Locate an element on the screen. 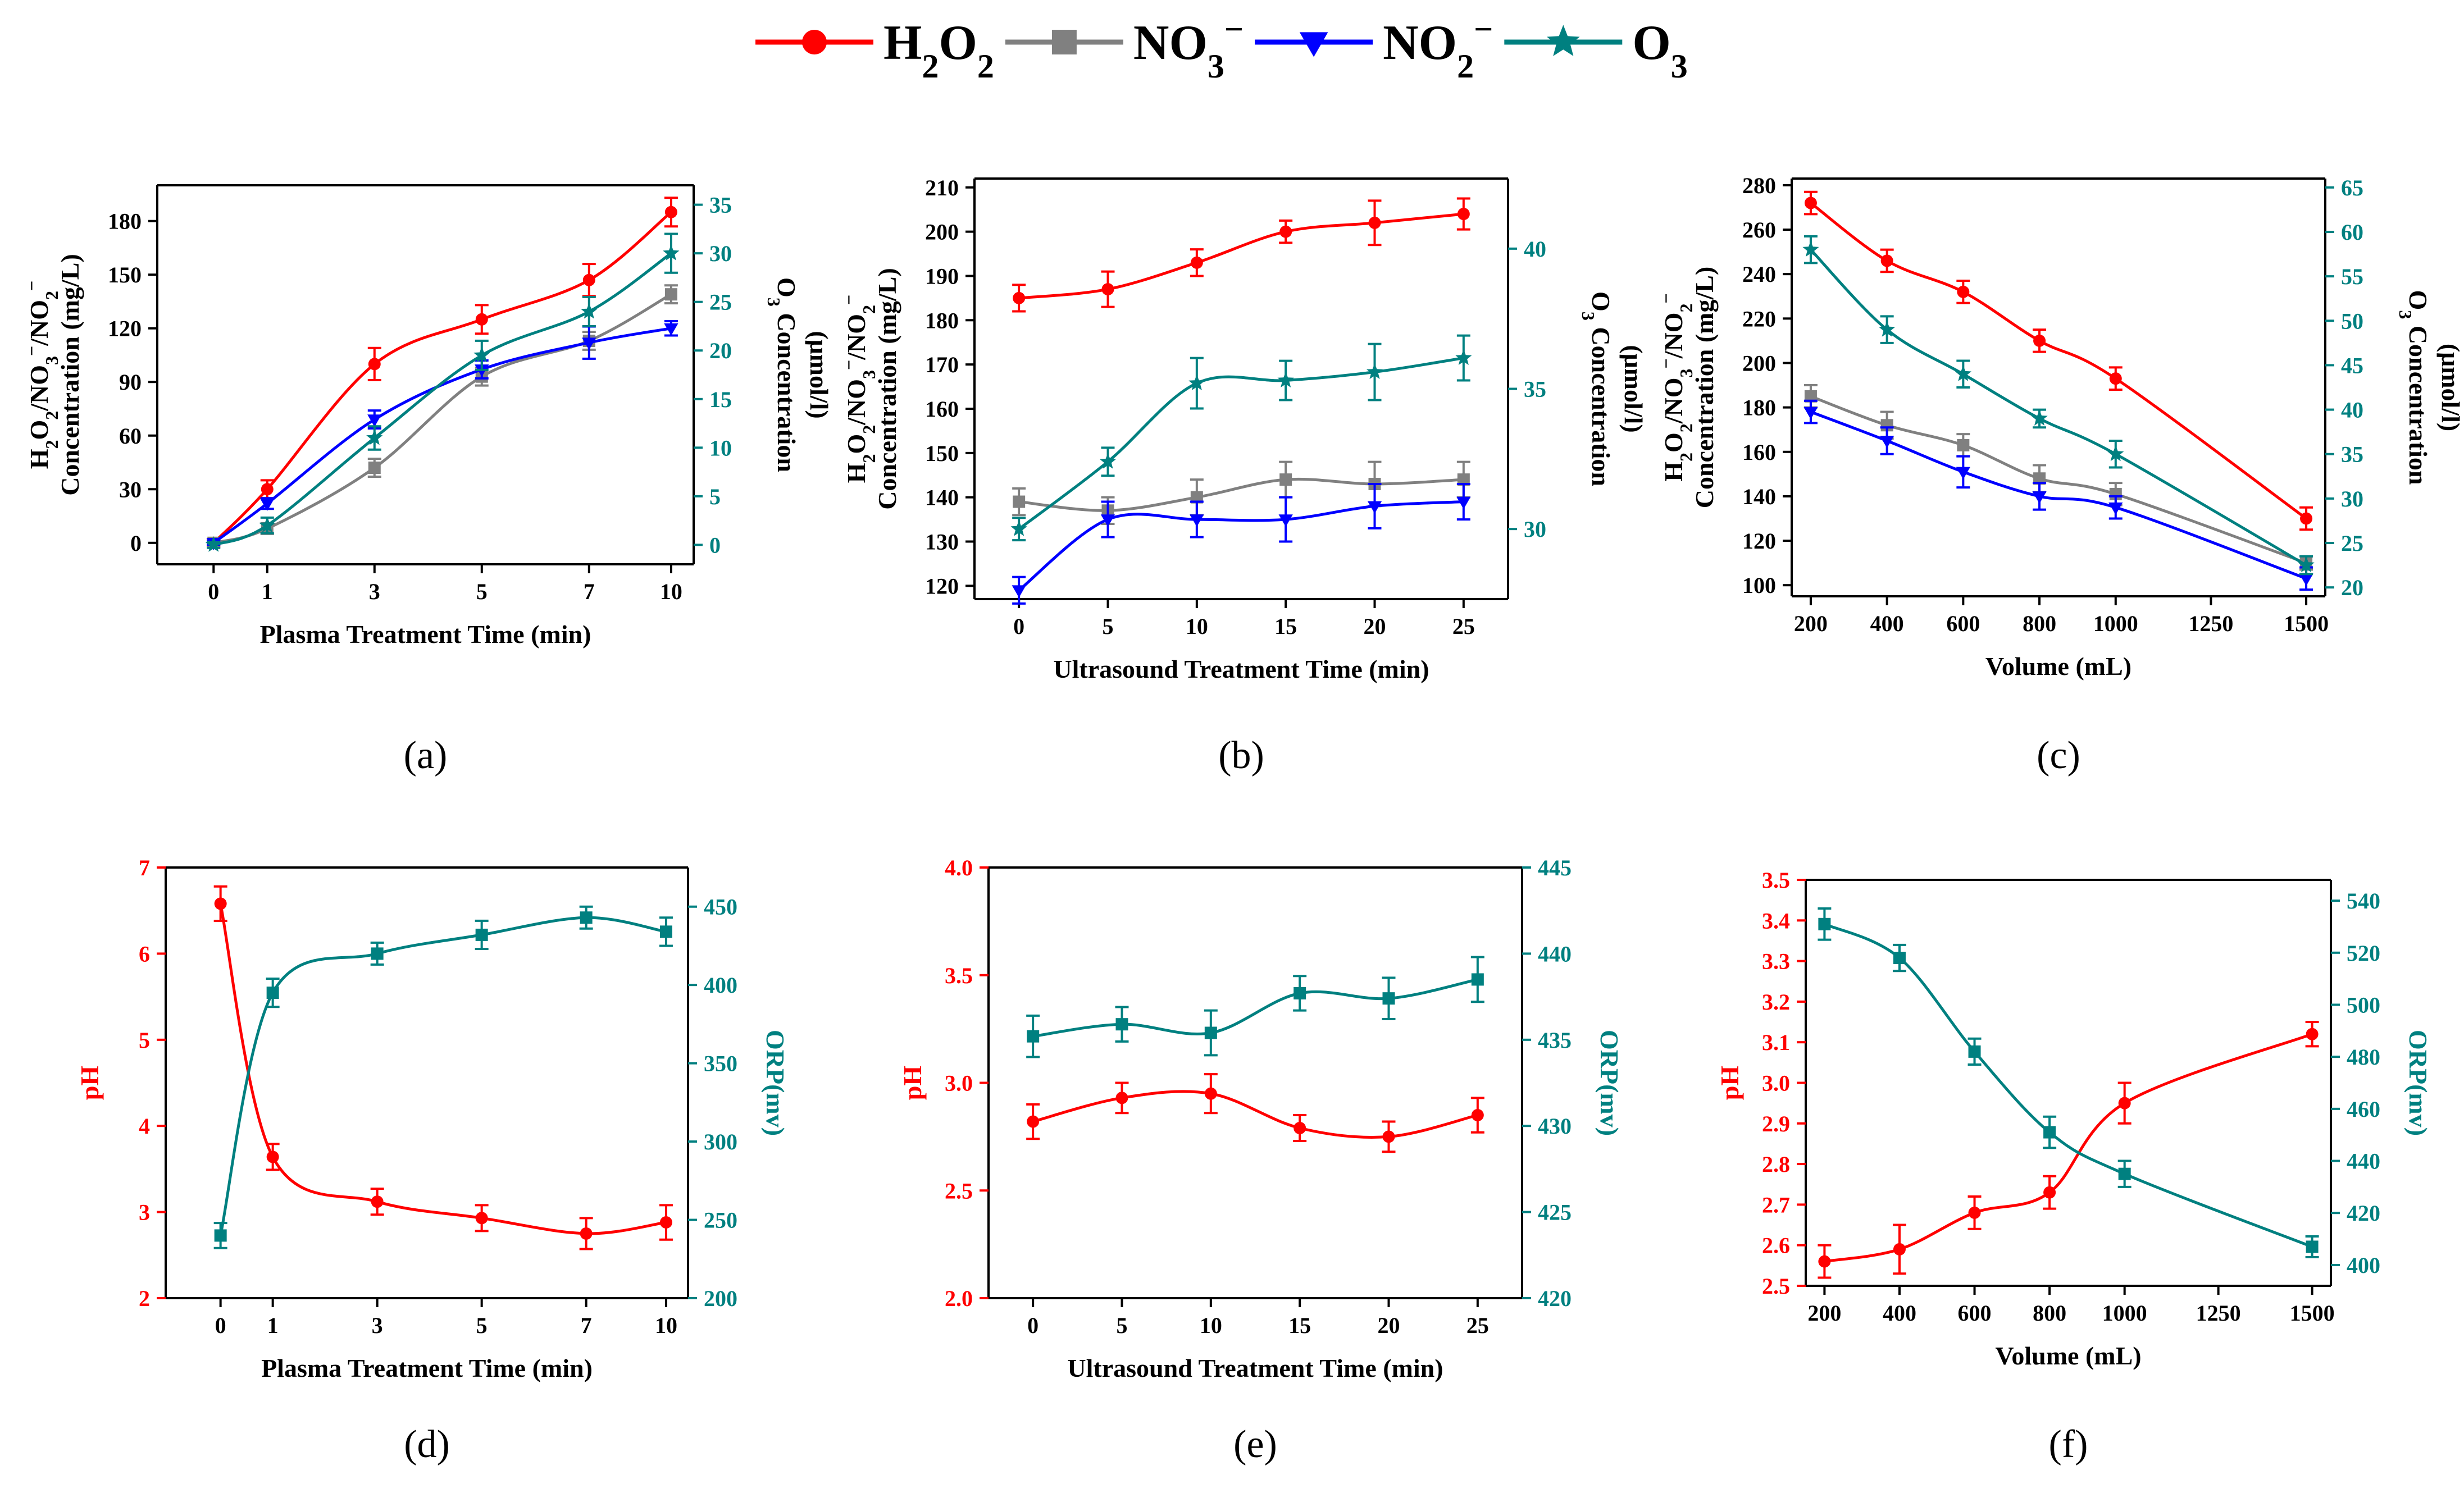  y-left-tick-label: 3 is located at coordinates (145, 1212).